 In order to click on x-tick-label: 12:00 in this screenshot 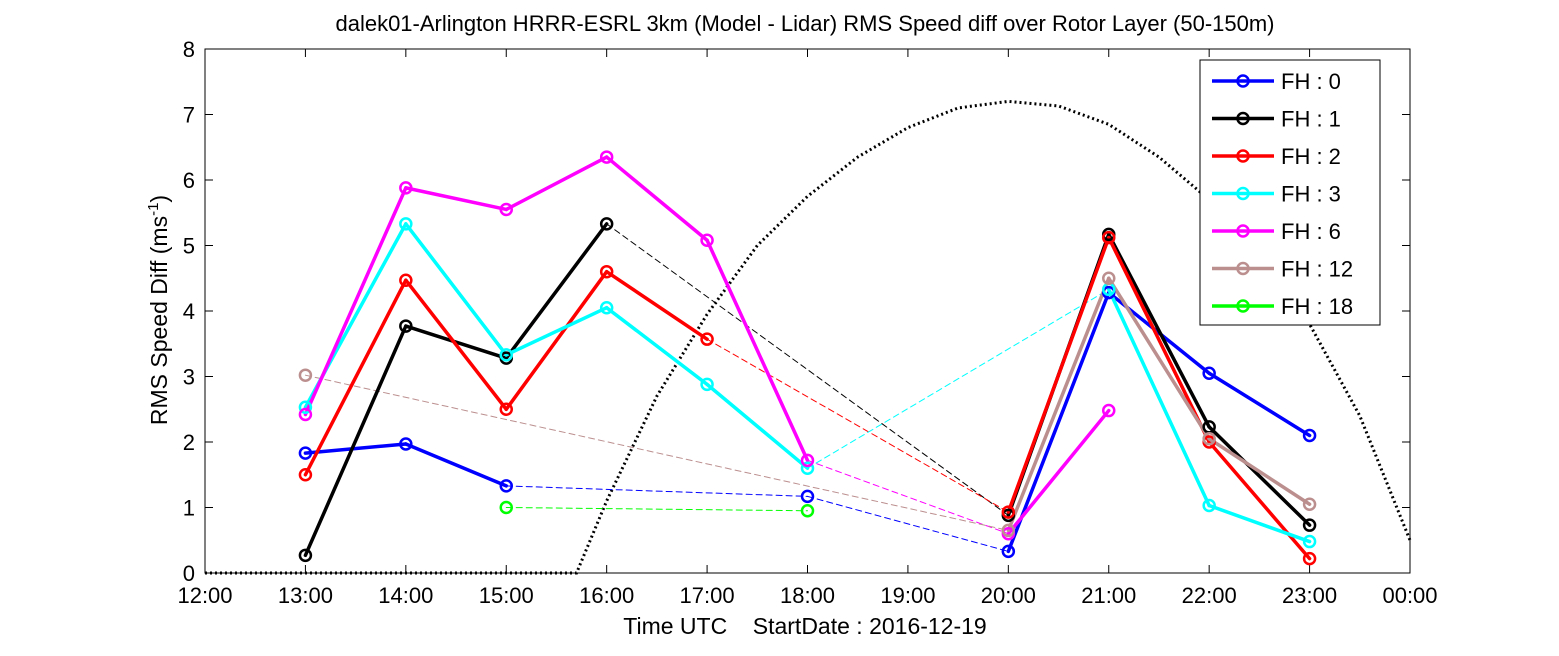, I will do `click(204, 595)`.